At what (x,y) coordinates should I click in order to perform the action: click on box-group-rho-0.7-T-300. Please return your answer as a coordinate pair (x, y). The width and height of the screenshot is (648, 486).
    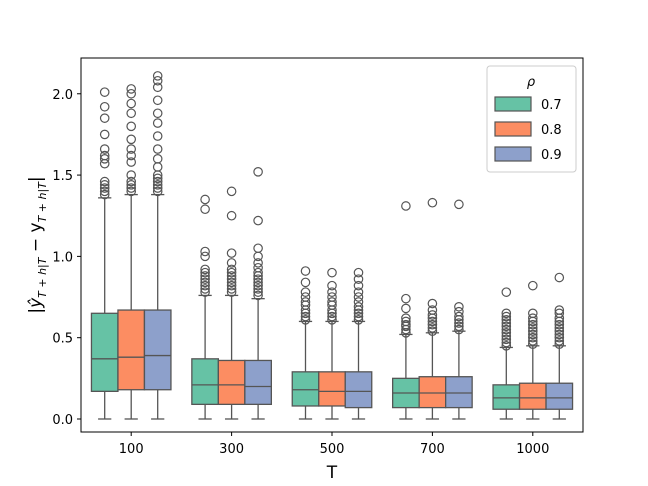
    Looking at the image, I should click on (205, 307).